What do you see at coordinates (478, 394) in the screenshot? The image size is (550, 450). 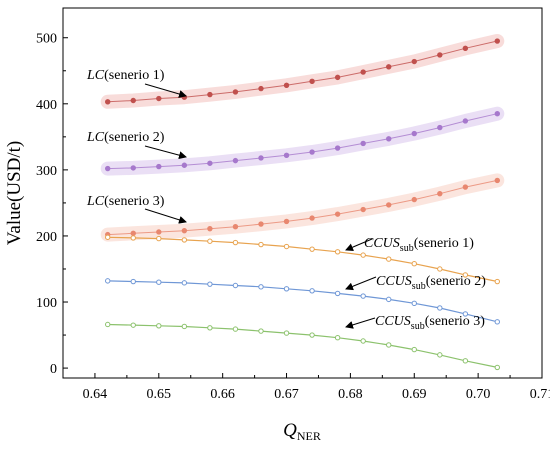 I see `x-tick-label: 0.70` at bounding box center [478, 394].